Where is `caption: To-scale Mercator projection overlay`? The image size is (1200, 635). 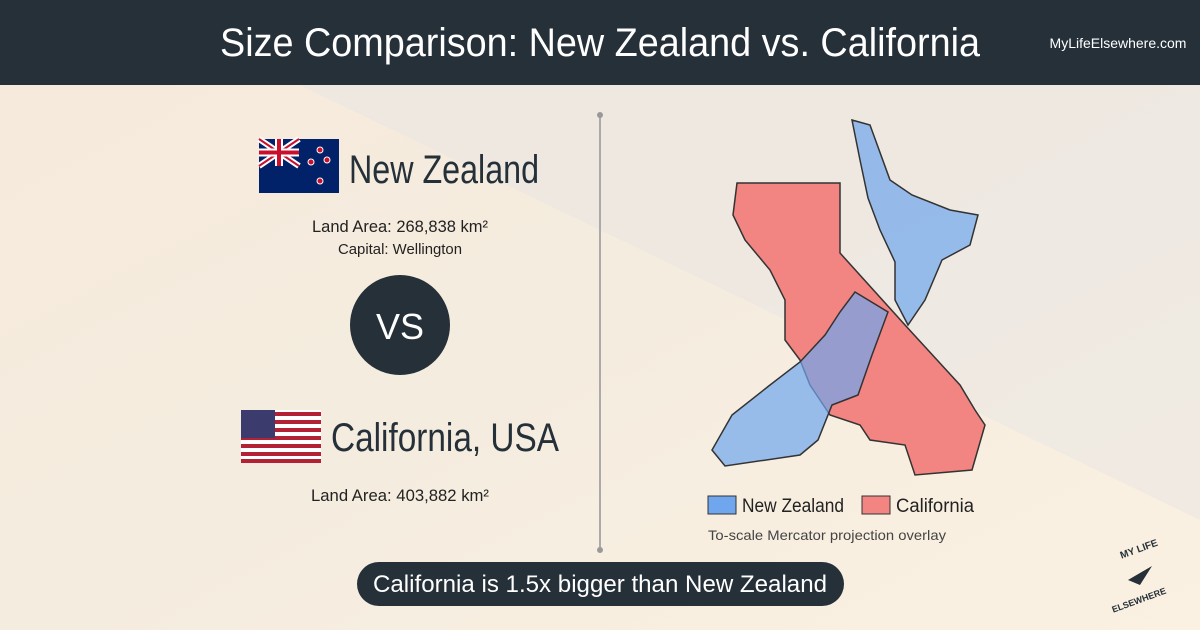
caption: To-scale Mercator projection overlay is located at coordinates (827, 535).